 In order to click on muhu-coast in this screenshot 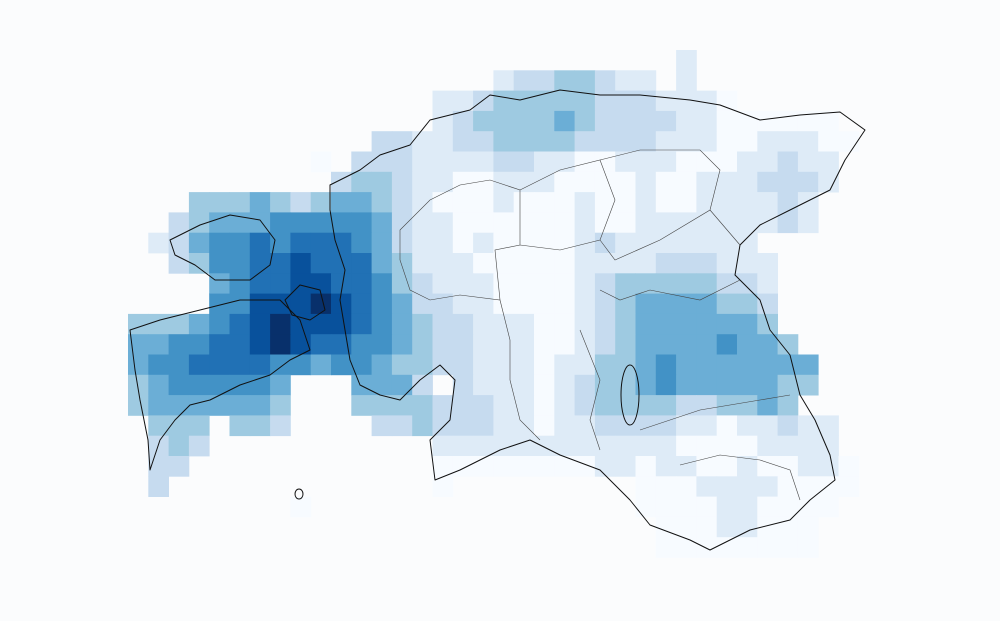, I will do `click(305, 302)`.